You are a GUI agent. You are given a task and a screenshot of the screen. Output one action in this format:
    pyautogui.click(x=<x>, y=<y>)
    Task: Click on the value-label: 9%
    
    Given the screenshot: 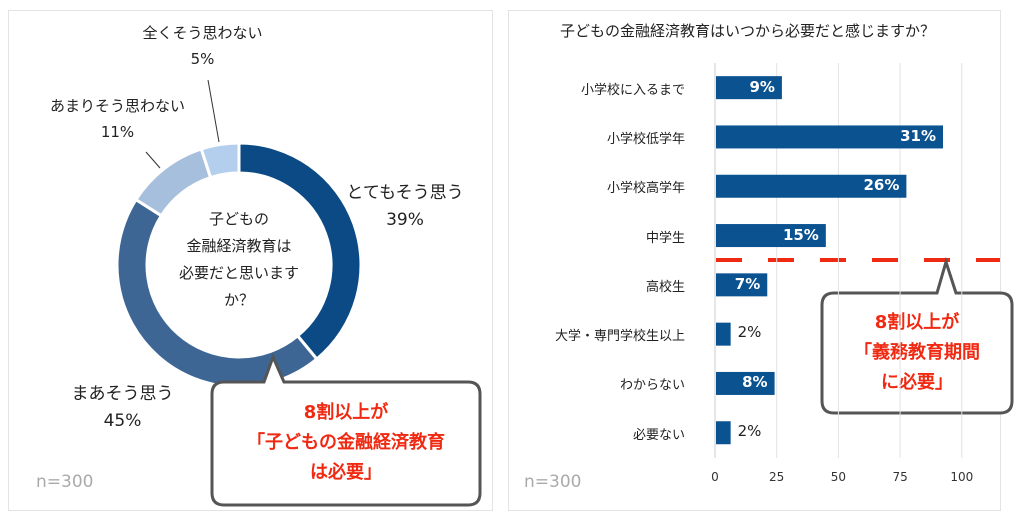 What is the action you would take?
    pyautogui.click(x=762, y=86)
    